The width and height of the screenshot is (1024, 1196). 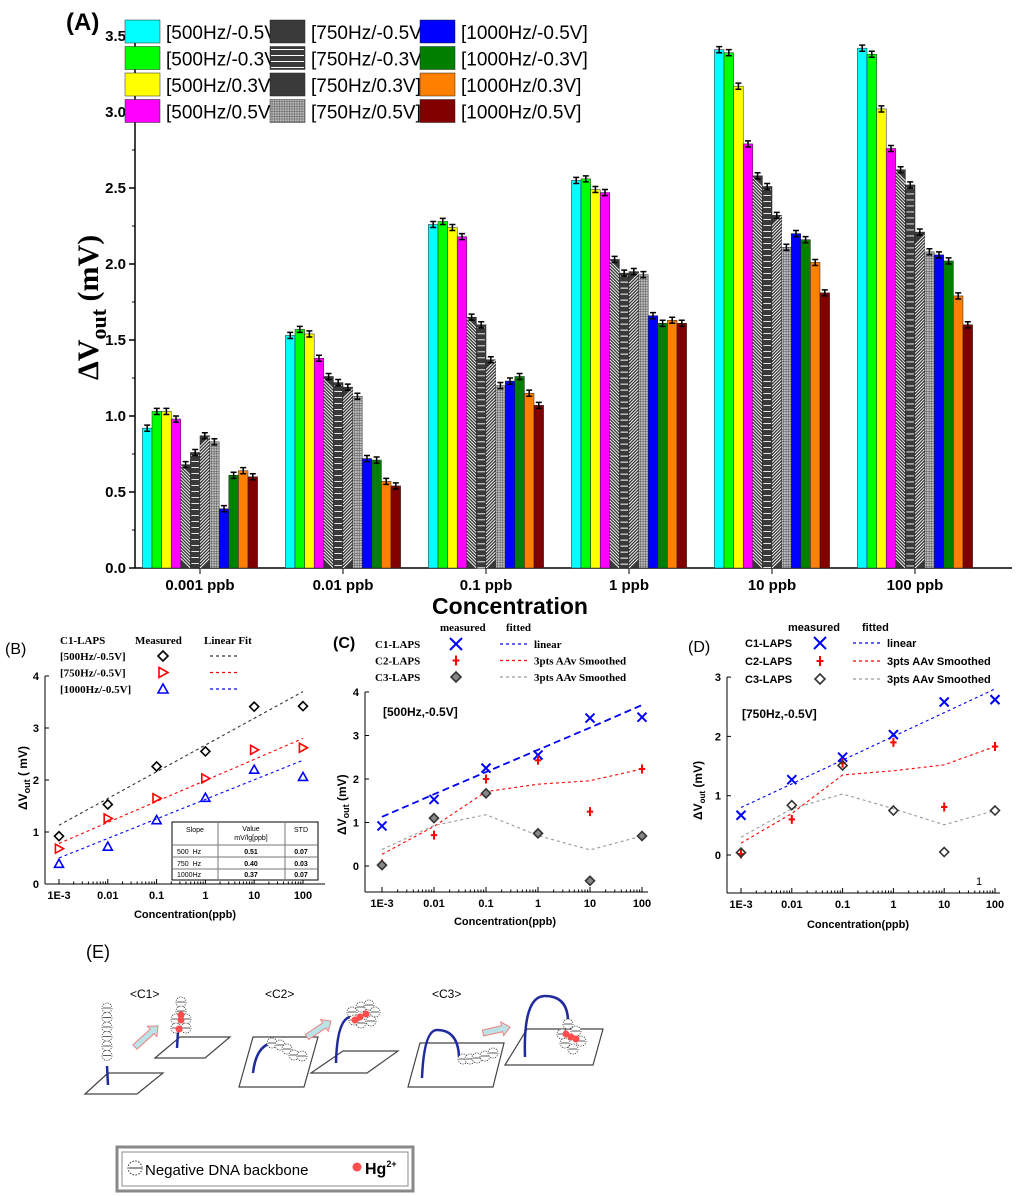 I want to click on legend-entry-label: [500Hz/0.5V], so click(x=221, y=113).